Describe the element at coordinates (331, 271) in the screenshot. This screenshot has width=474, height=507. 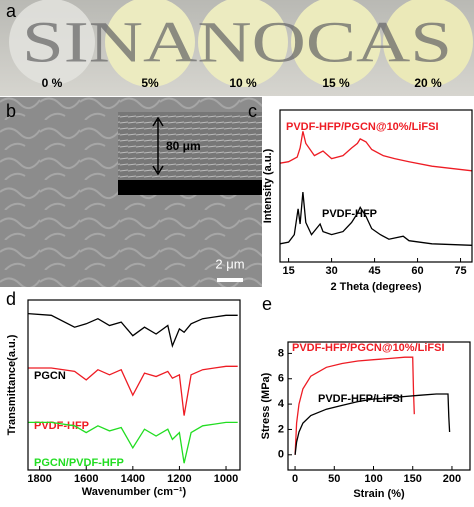
I see `x-tick-label: 30` at that location.